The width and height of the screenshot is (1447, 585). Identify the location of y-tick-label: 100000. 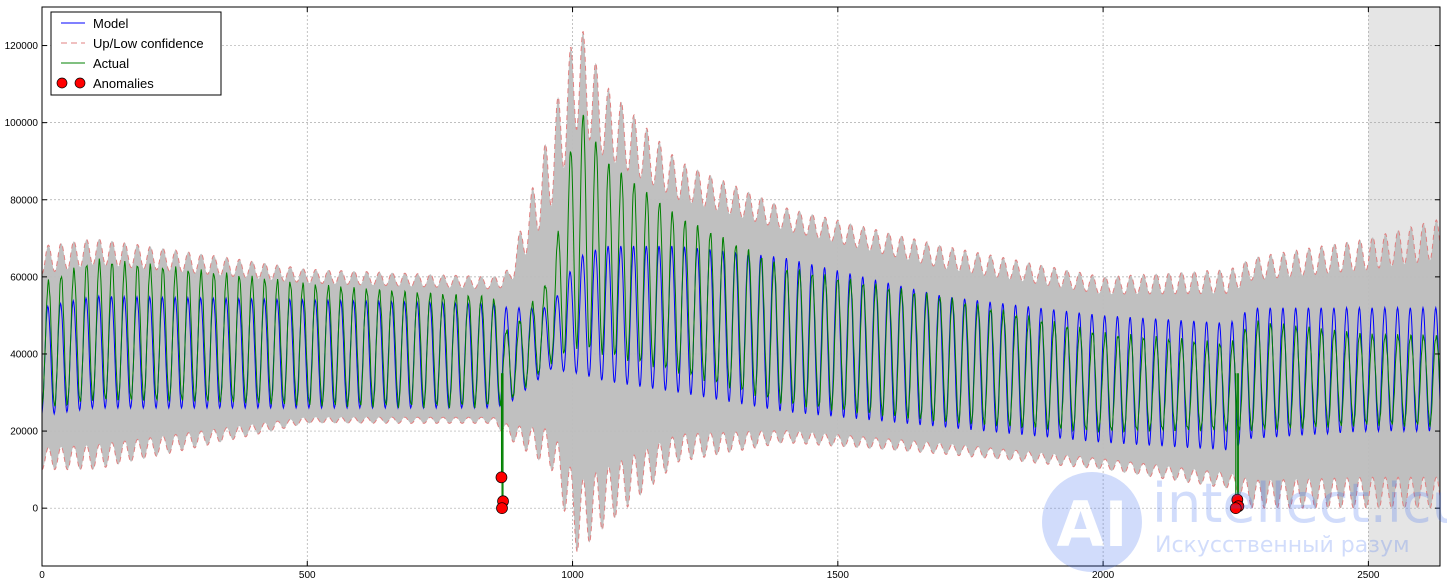
(22, 123).